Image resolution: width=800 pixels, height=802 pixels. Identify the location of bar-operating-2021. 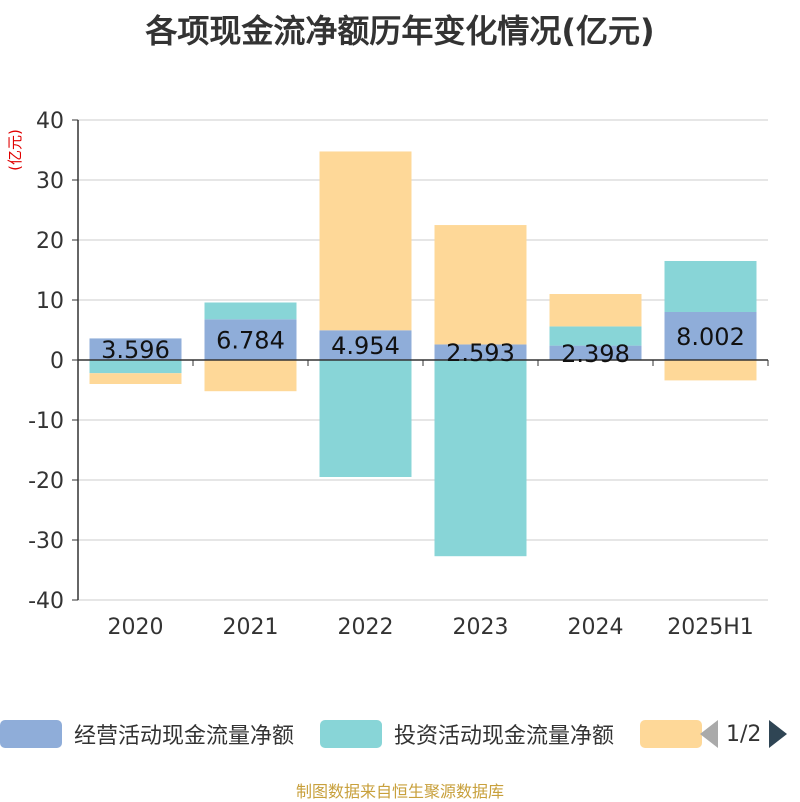
(250, 339).